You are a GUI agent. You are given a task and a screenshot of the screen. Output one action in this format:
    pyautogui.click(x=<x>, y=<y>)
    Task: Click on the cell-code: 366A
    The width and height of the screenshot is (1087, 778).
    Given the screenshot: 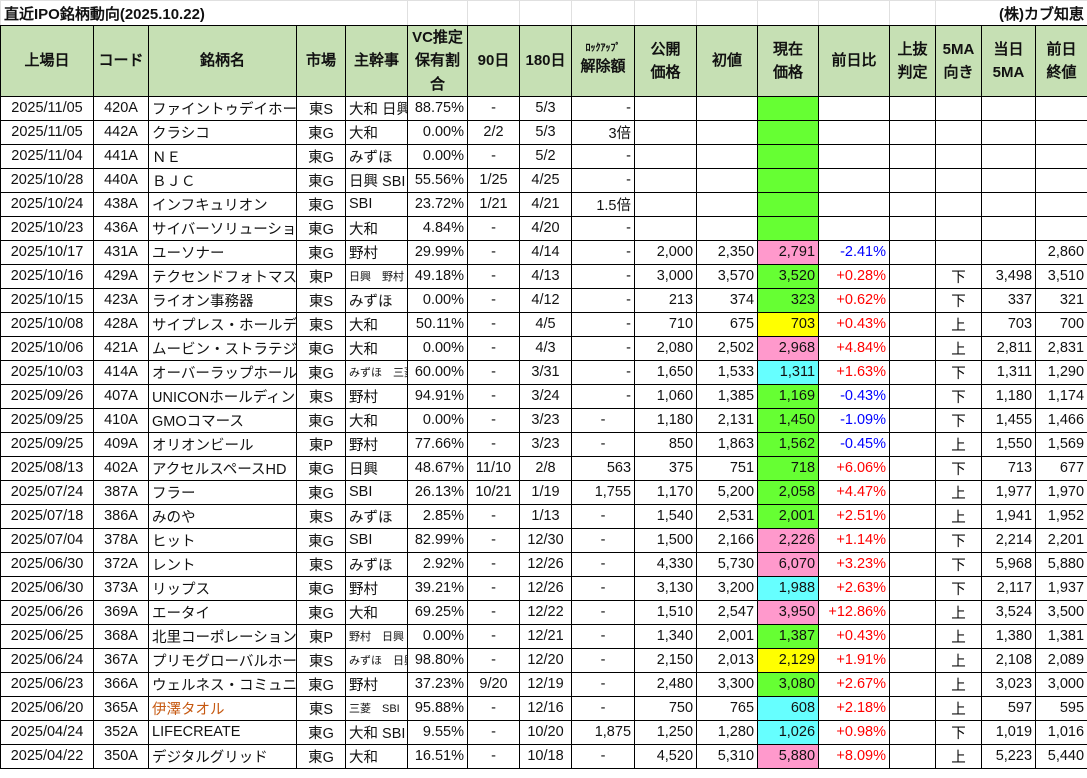 What is the action you would take?
    pyautogui.click(x=121, y=684)
    